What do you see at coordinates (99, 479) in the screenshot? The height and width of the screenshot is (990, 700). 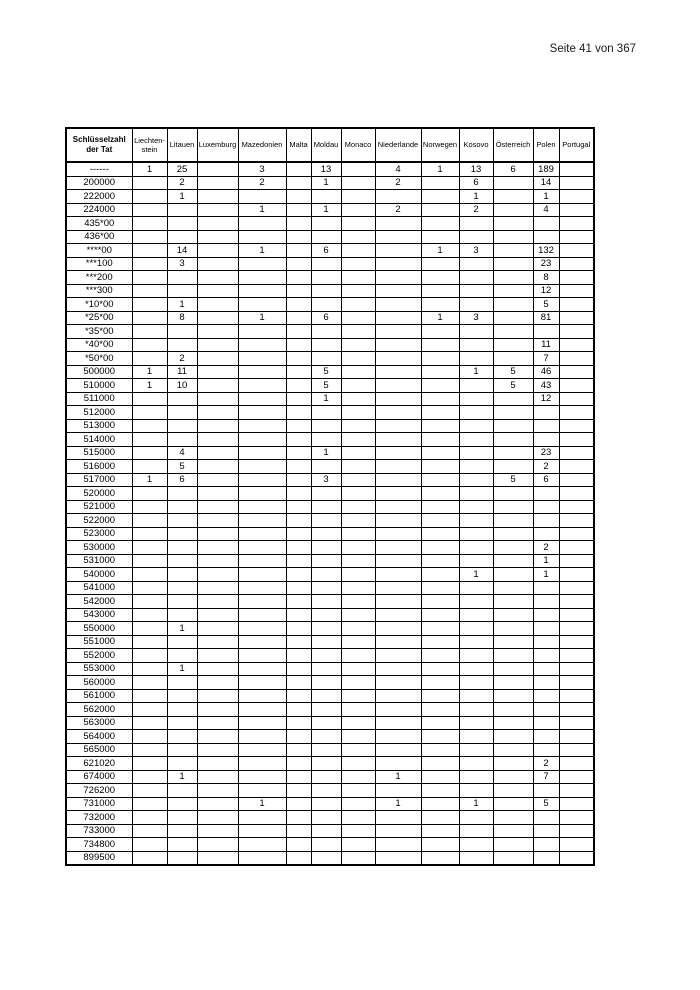 I see `row-key-cell: 517000` at bounding box center [99, 479].